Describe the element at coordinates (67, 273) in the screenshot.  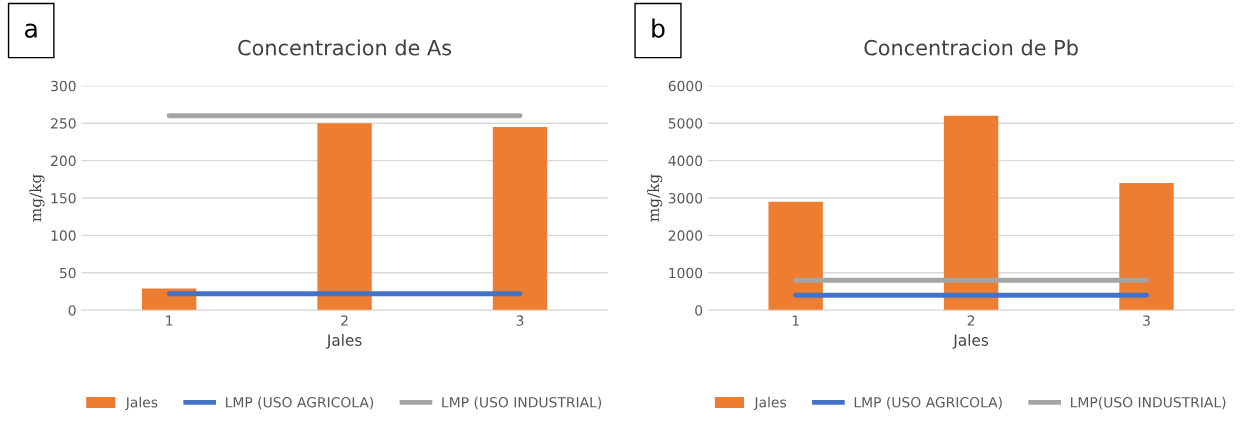
I see `y-tick-label: 50` at that location.